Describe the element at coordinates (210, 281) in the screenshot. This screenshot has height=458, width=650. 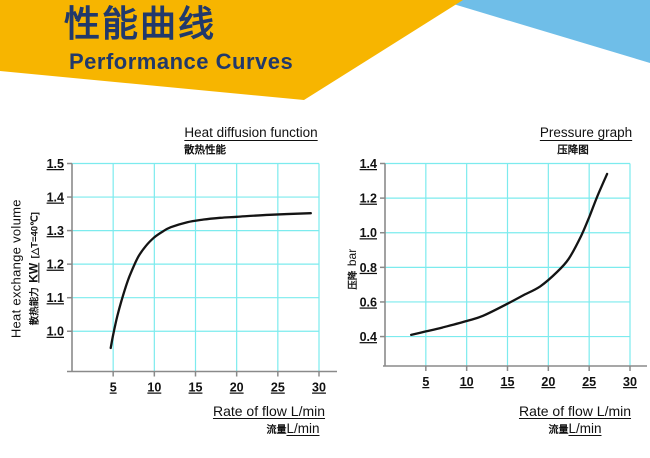
I see `heat-exchange-curve` at that location.